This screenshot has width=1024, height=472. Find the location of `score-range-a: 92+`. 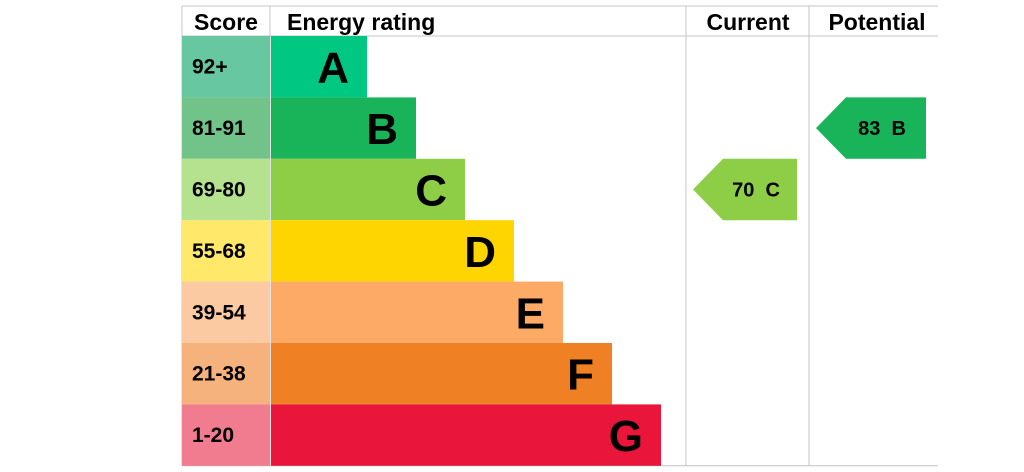

score-range-a: 92+ is located at coordinates (210, 67).